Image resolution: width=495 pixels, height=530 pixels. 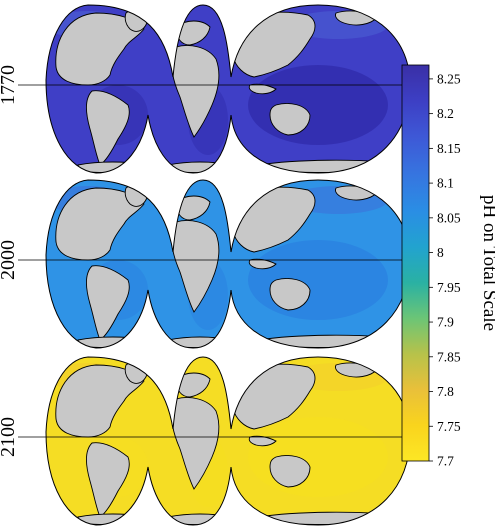 I want to click on colorbar-gradient, so click(x=415, y=263).